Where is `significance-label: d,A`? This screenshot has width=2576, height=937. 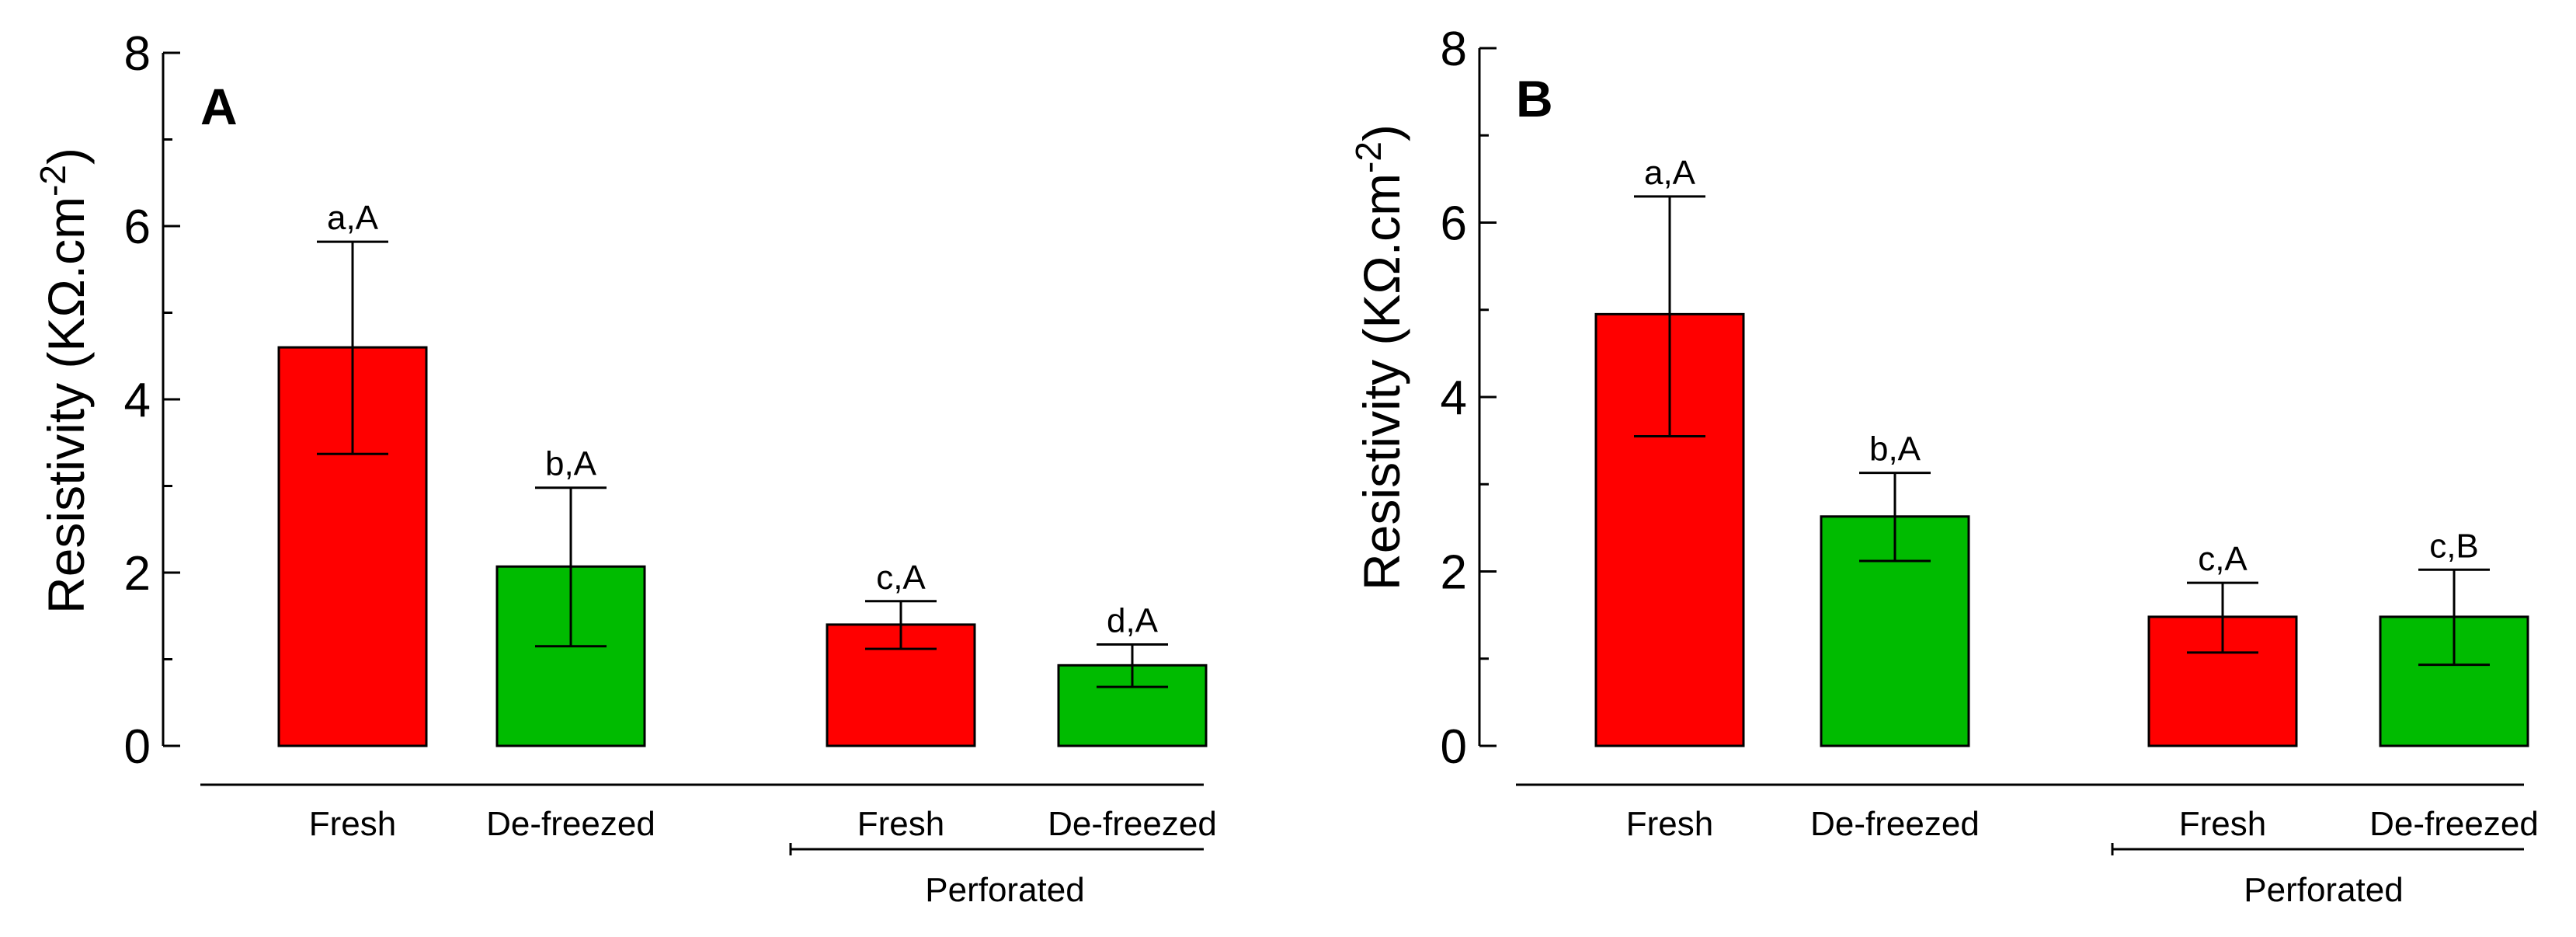
significance-label: d,A is located at coordinates (1133, 621).